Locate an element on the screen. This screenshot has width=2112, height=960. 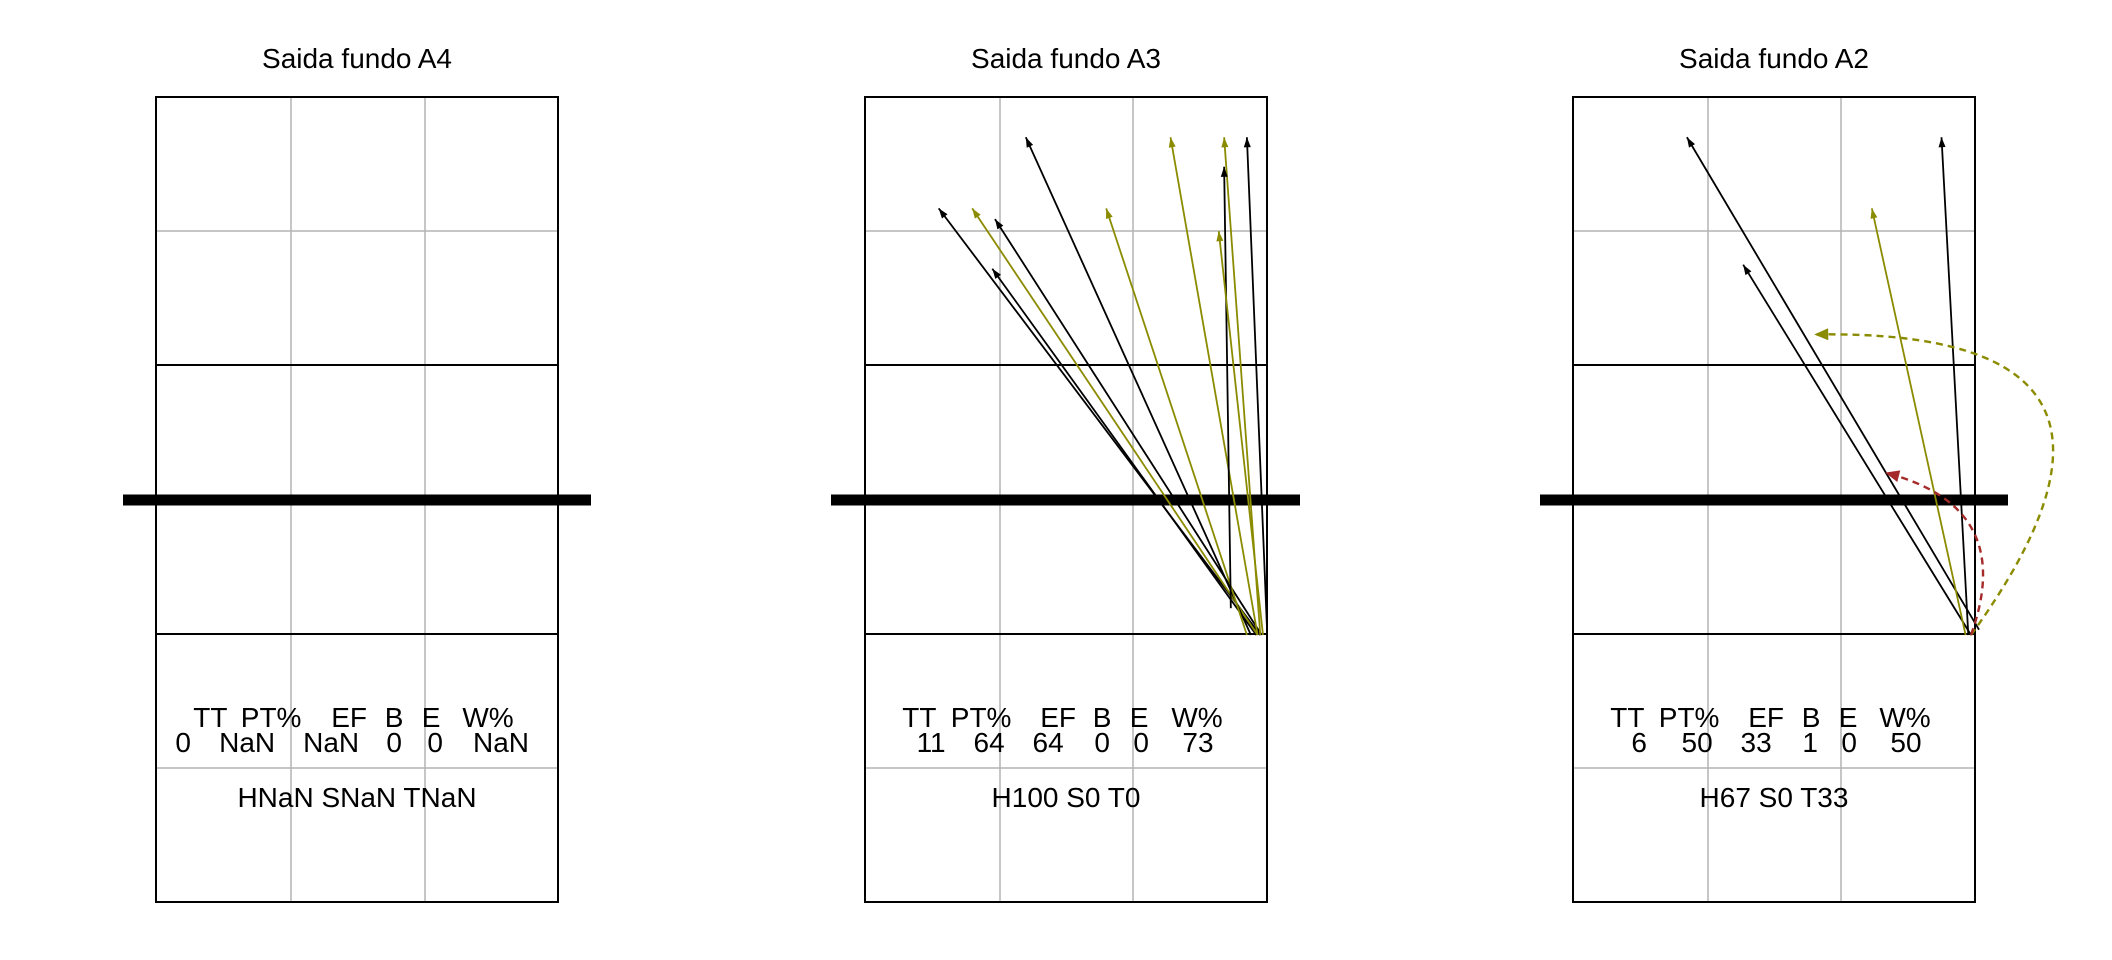
stats-values: 6 50 33 1 0 50 is located at coordinates (1776, 742).